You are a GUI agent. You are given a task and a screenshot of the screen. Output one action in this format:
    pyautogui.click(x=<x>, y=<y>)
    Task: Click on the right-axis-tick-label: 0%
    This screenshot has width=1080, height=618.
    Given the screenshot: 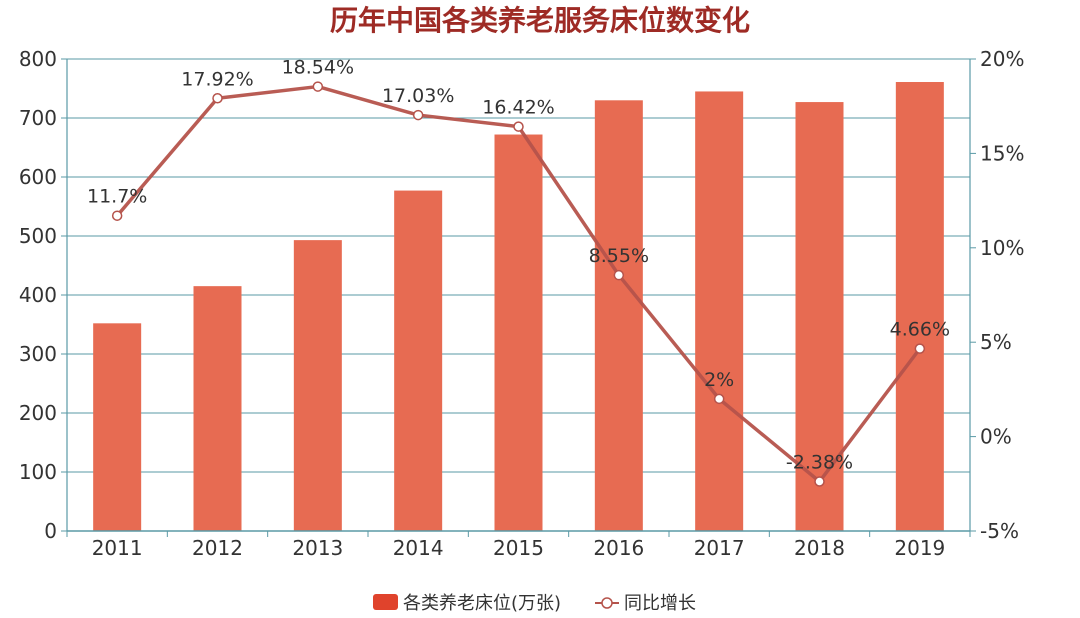 What is the action you would take?
    pyautogui.click(x=996, y=437)
    